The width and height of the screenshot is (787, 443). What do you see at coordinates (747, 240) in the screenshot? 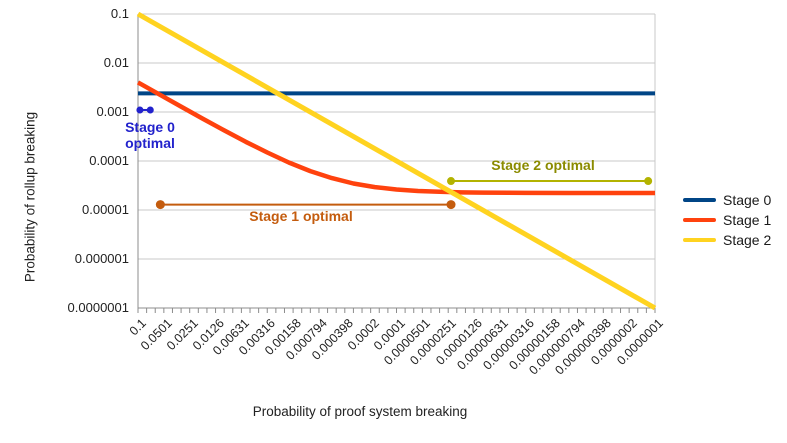
I see `legend-label: Stage 2` at bounding box center [747, 240].